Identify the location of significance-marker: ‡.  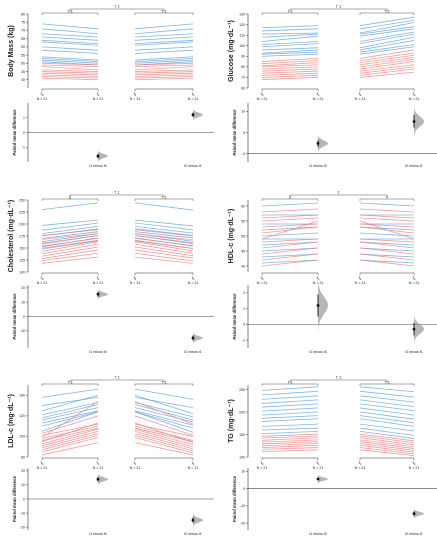
(70, 197).